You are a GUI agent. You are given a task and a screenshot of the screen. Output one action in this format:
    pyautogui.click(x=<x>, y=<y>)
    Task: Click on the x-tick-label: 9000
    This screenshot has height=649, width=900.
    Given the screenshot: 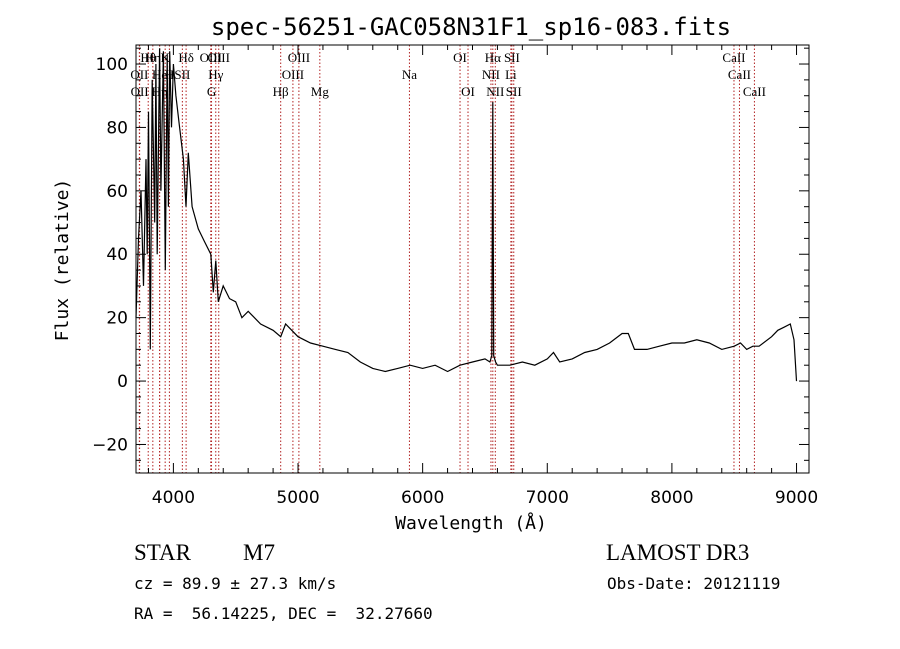 What is the action you would take?
    pyautogui.click(x=796, y=498)
    